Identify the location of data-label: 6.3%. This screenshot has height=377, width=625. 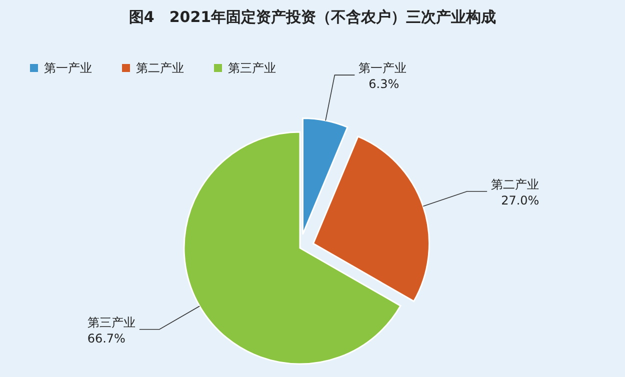
(384, 84).